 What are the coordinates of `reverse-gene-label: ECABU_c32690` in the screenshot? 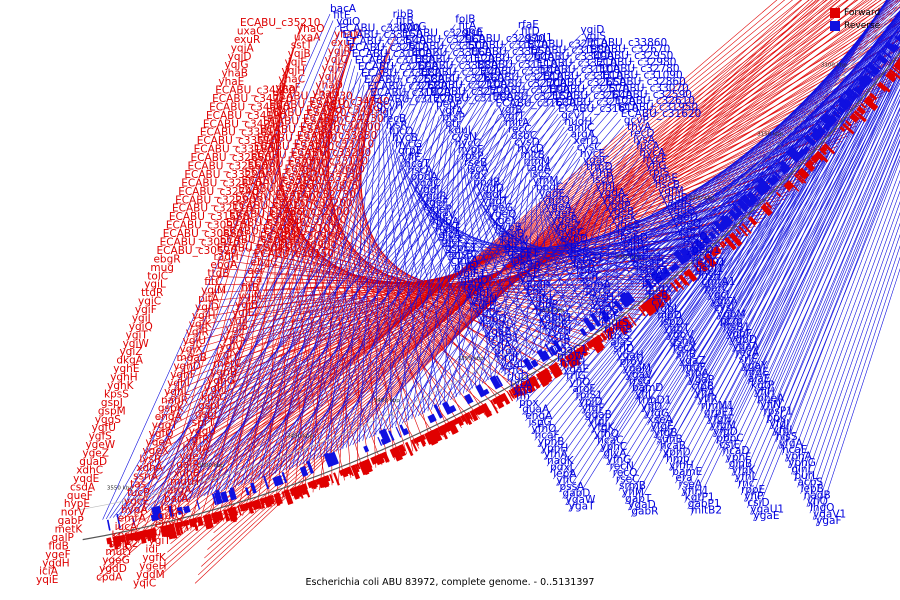 It's located at (398, 67).